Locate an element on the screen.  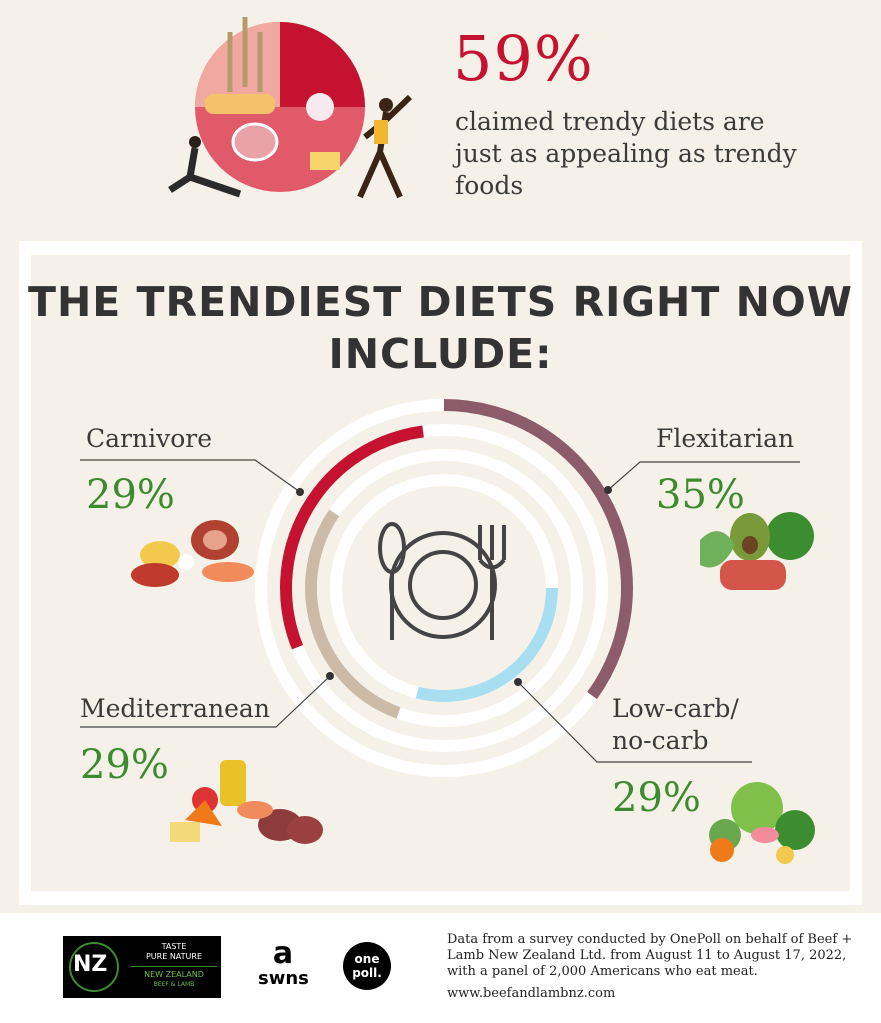
onepoll-logo: one poll. is located at coordinates (367, 966).